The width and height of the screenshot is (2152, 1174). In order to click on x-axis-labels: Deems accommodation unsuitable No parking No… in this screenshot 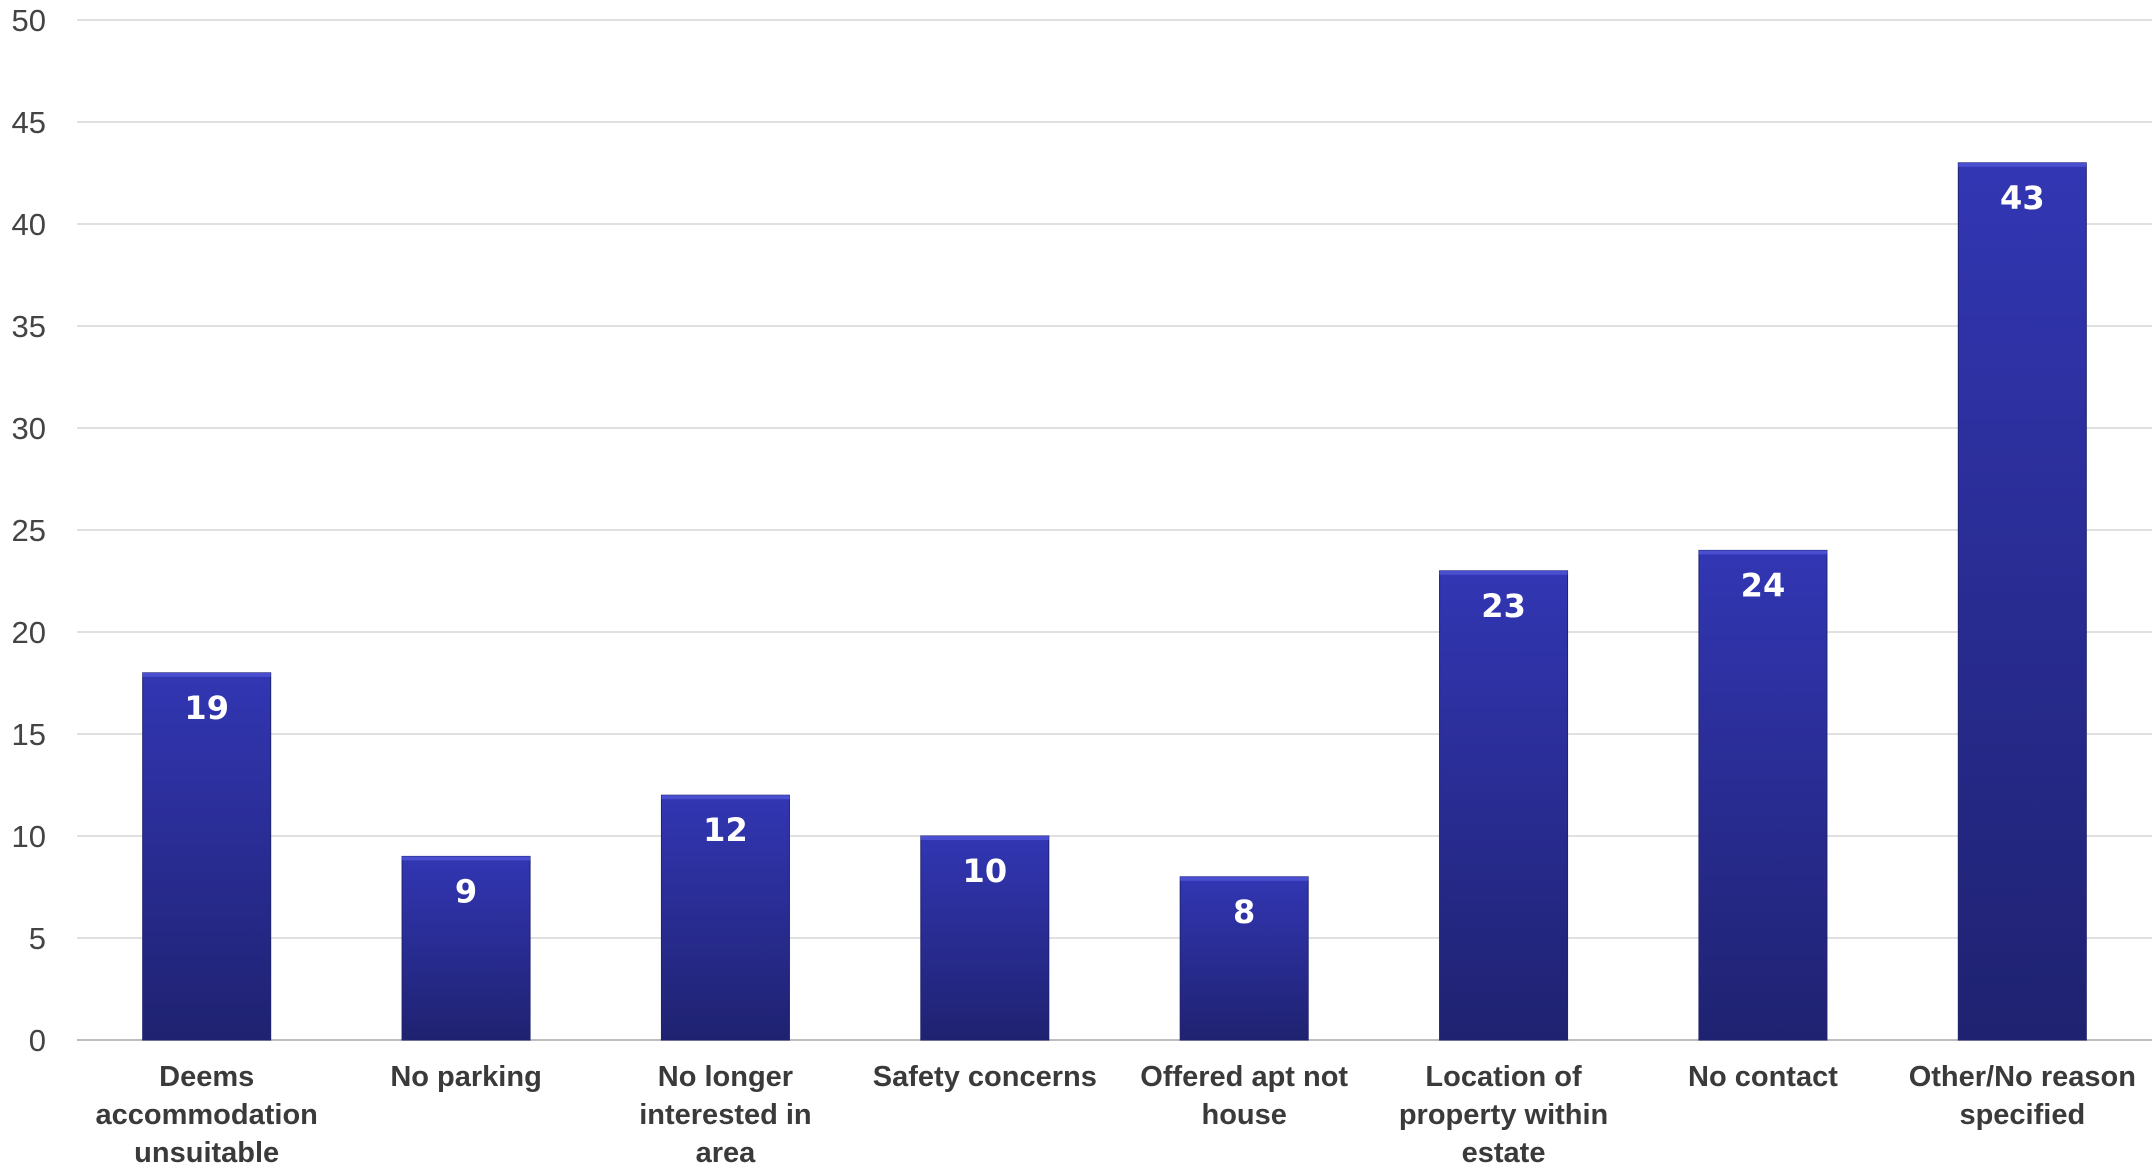, I will do `click(1116, 1115)`.